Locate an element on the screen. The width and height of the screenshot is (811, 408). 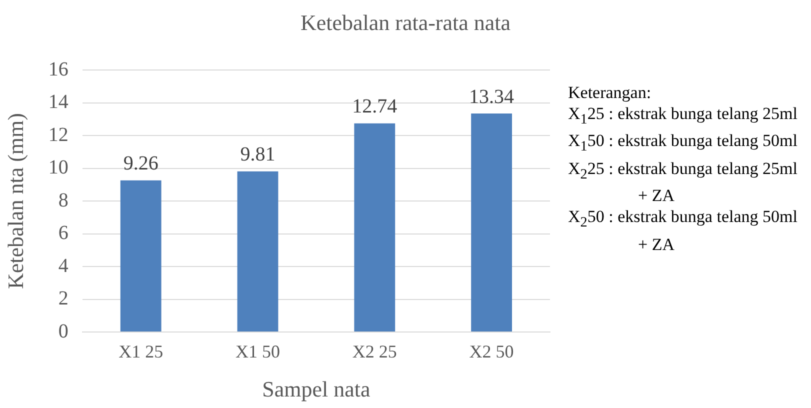
y-tick-label: 6 is located at coordinates (63, 233).